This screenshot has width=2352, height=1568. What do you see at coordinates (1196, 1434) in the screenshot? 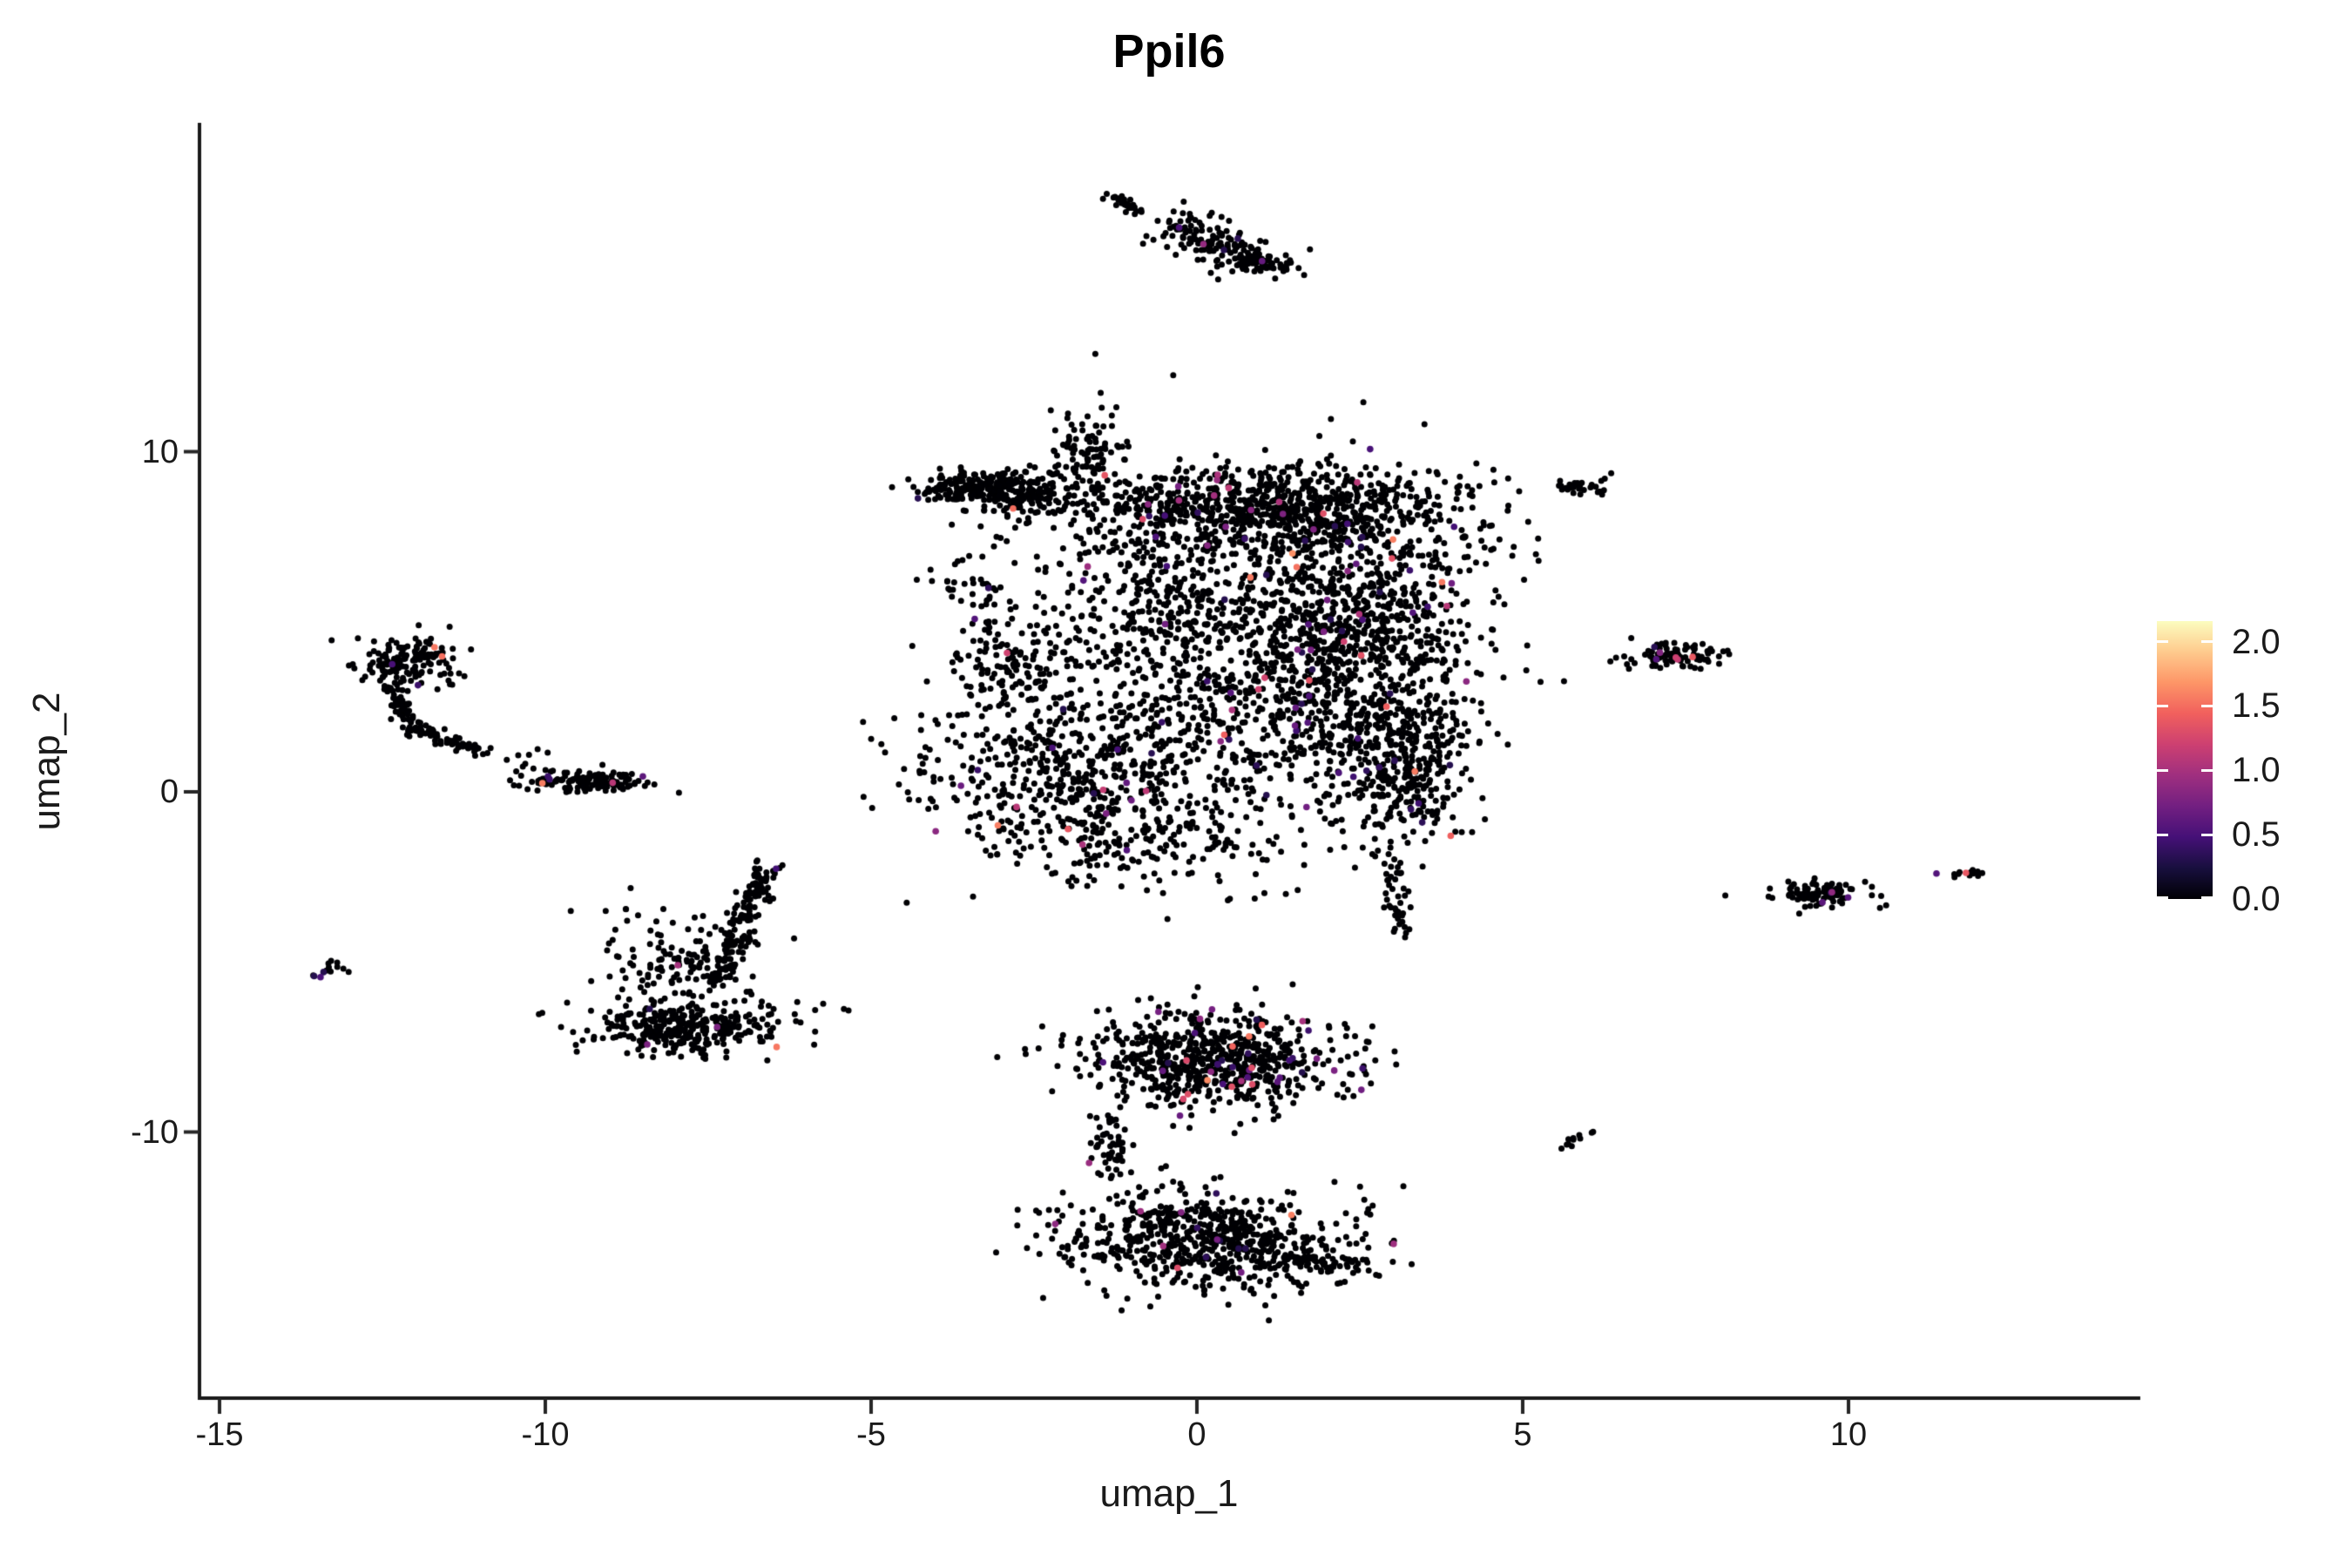
I see `x-tick-label-0: 0` at bounding box center [1196, 1434].